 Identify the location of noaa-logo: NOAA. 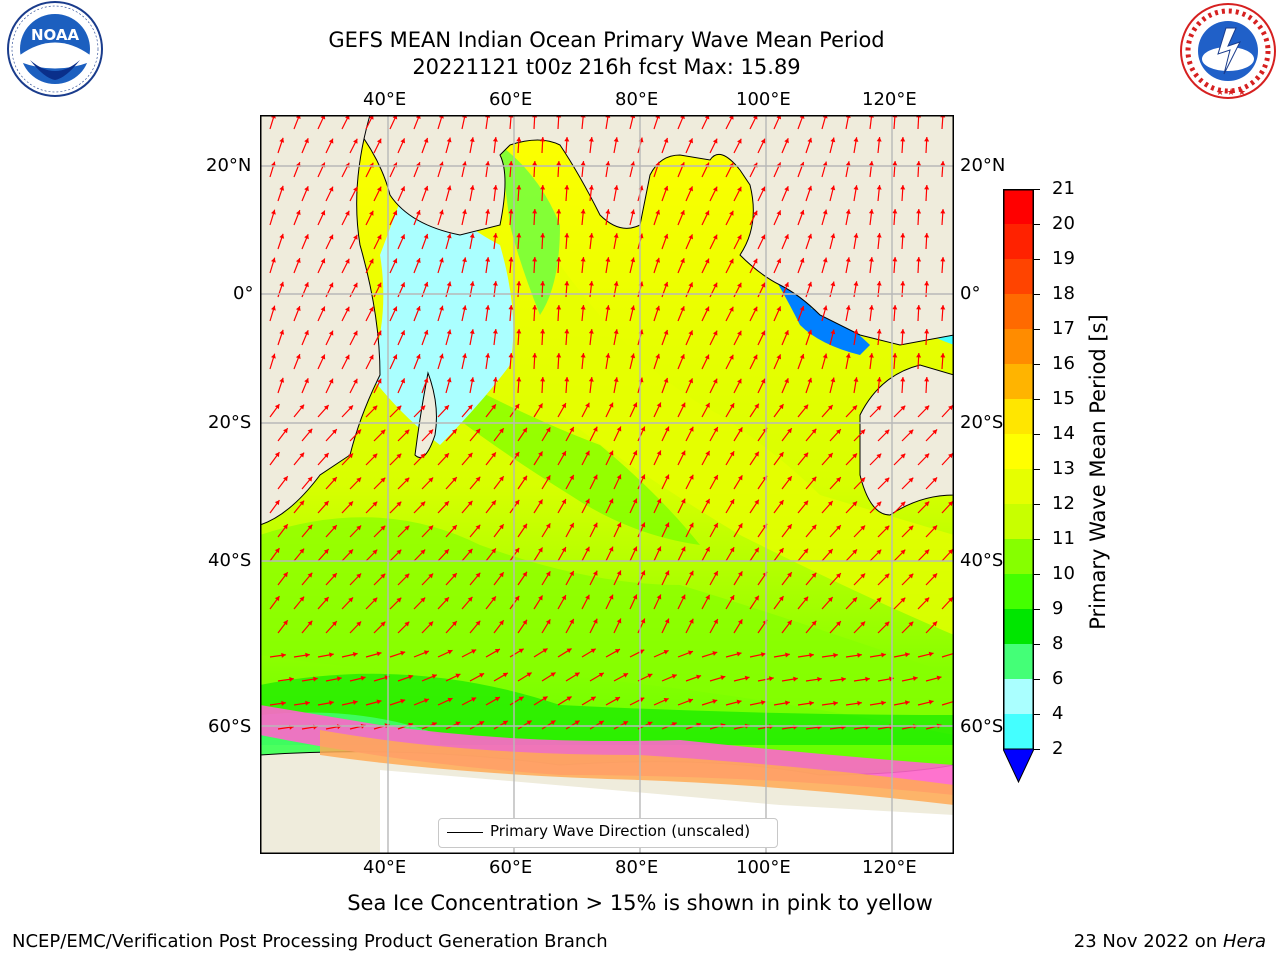
(55, 49).